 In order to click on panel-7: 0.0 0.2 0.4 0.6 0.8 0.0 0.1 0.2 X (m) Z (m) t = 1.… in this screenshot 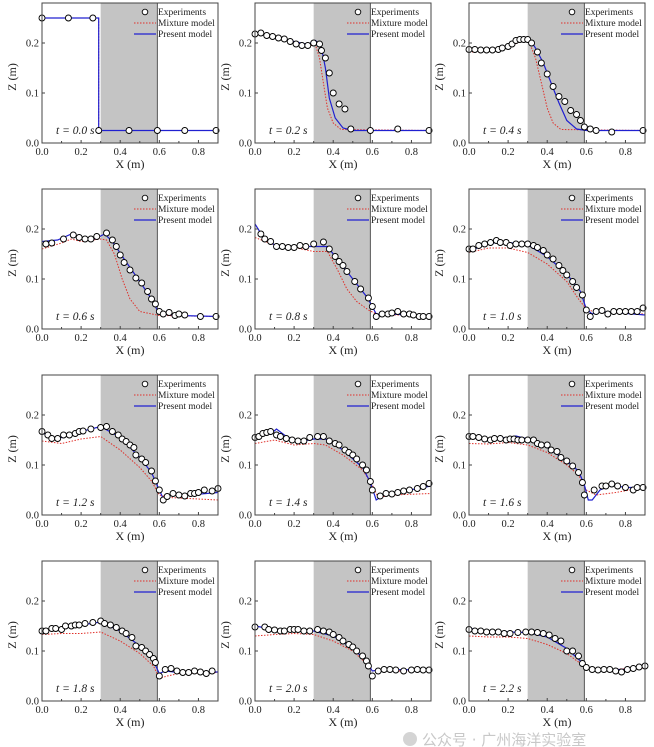, I will do `click(325, 458)`.